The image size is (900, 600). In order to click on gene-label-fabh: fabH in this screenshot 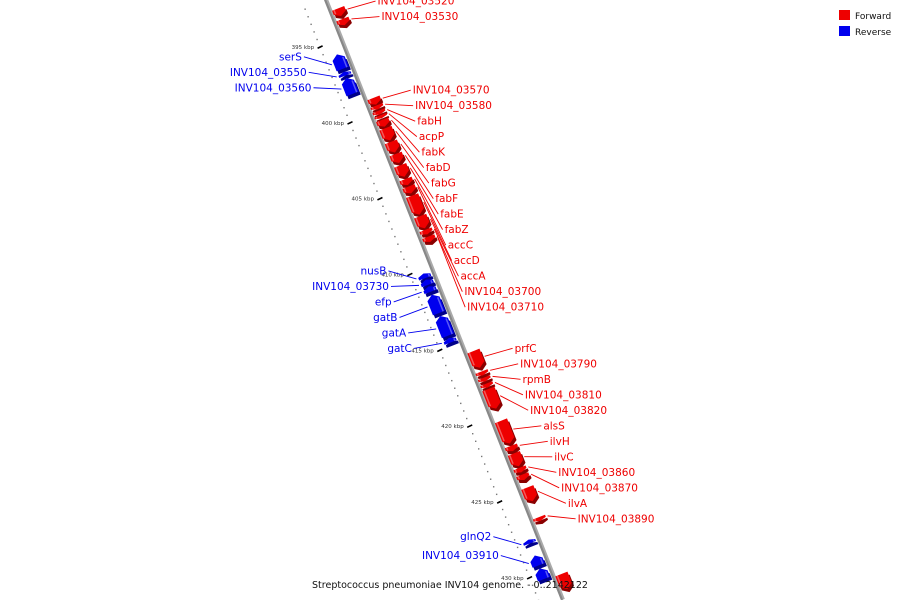, I will do `click(429, 122)`.